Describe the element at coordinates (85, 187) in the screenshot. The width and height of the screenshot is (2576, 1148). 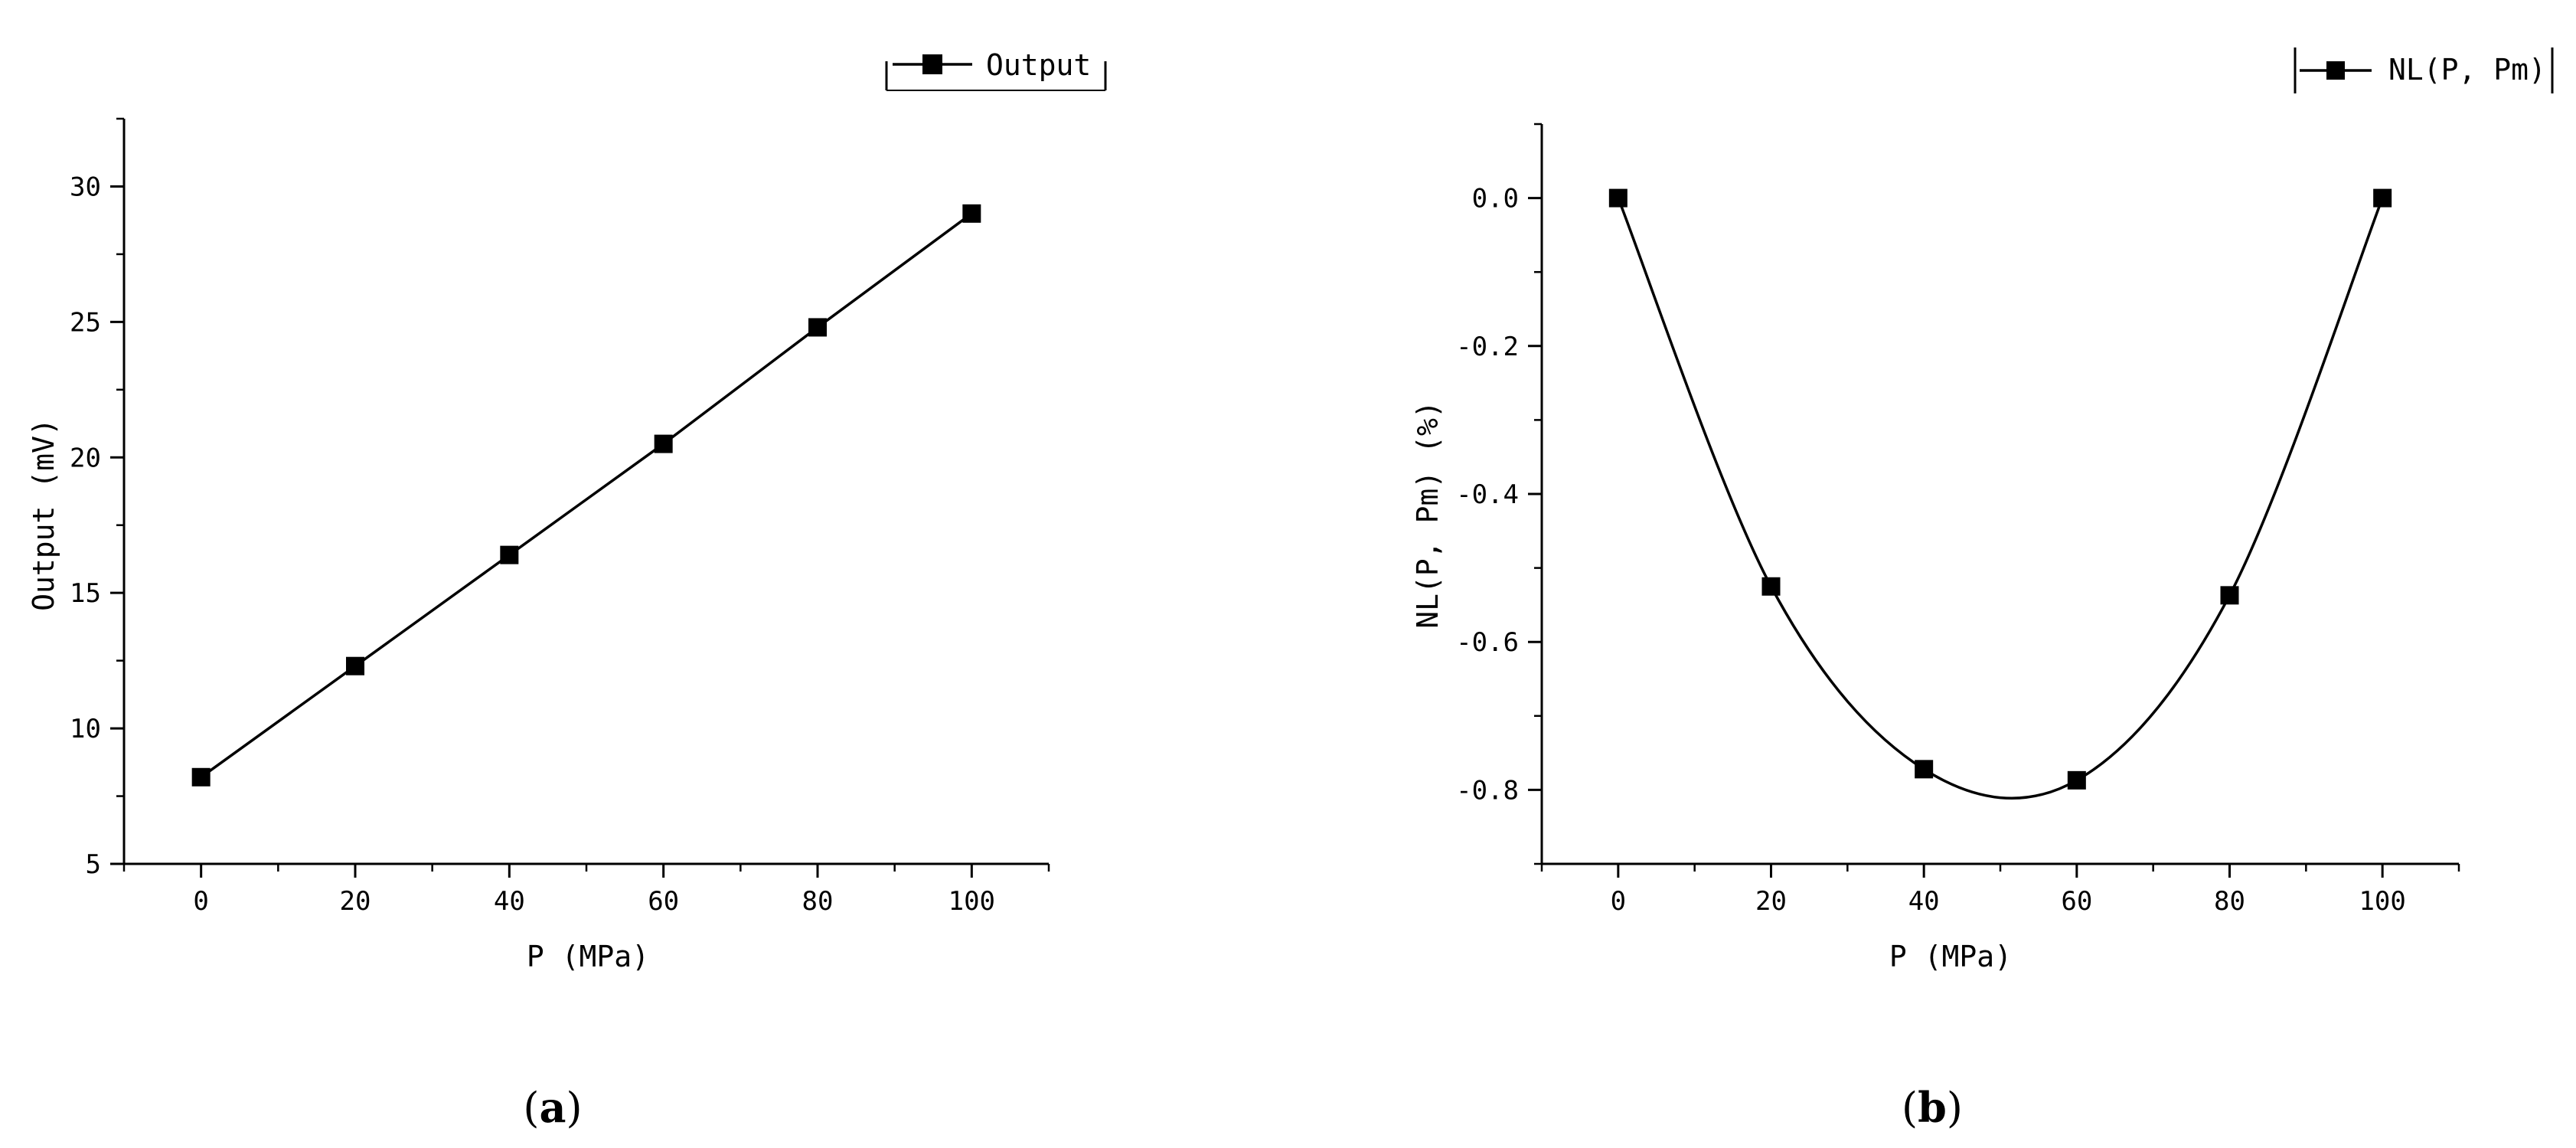
I see `chart-a-y-tick-label: 30` at that location.